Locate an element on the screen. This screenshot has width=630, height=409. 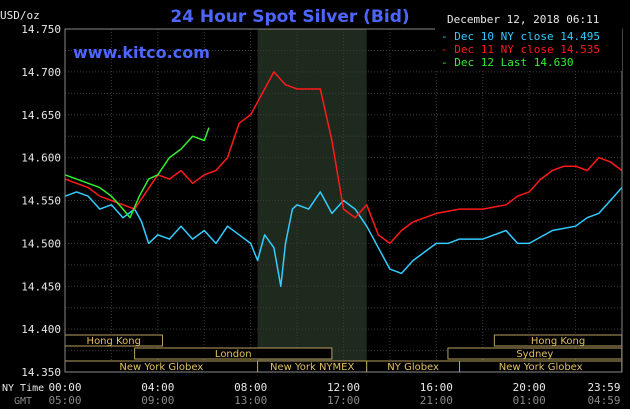
x-row2-label: GMT is located at coordinates (23, 401).